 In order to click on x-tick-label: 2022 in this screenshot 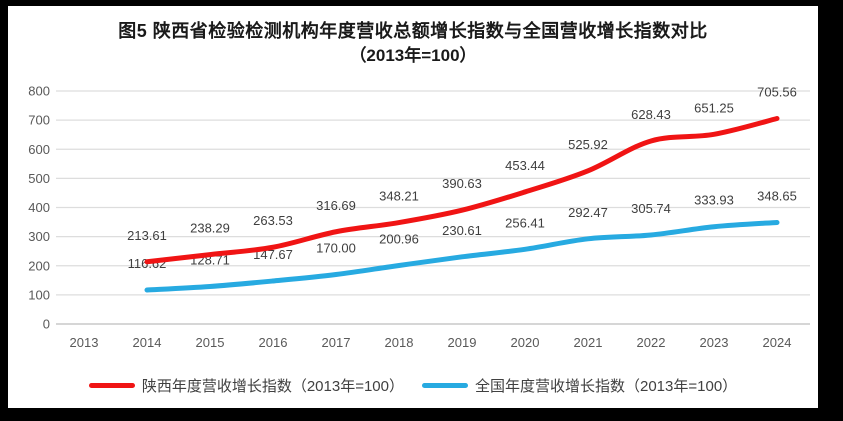, I will do `click(651, 342)`.